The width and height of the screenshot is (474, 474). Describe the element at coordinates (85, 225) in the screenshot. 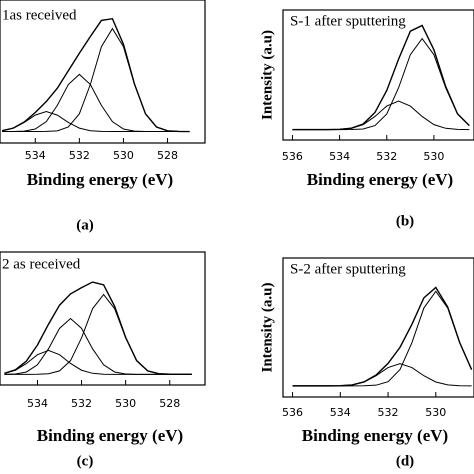

I see `panel-label: (a)` at that location.